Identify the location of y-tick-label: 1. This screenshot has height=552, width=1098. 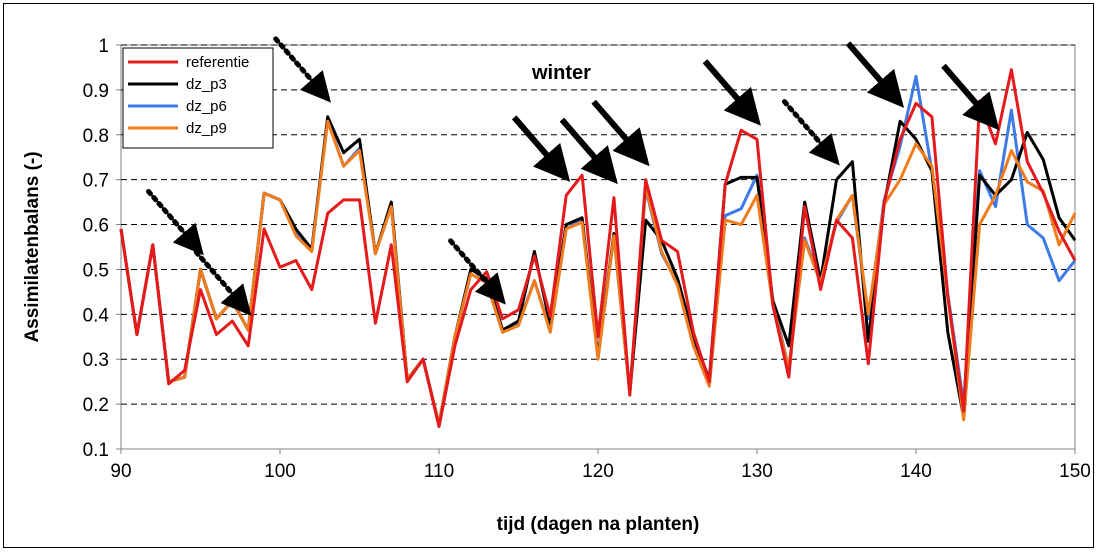
(103, 46).